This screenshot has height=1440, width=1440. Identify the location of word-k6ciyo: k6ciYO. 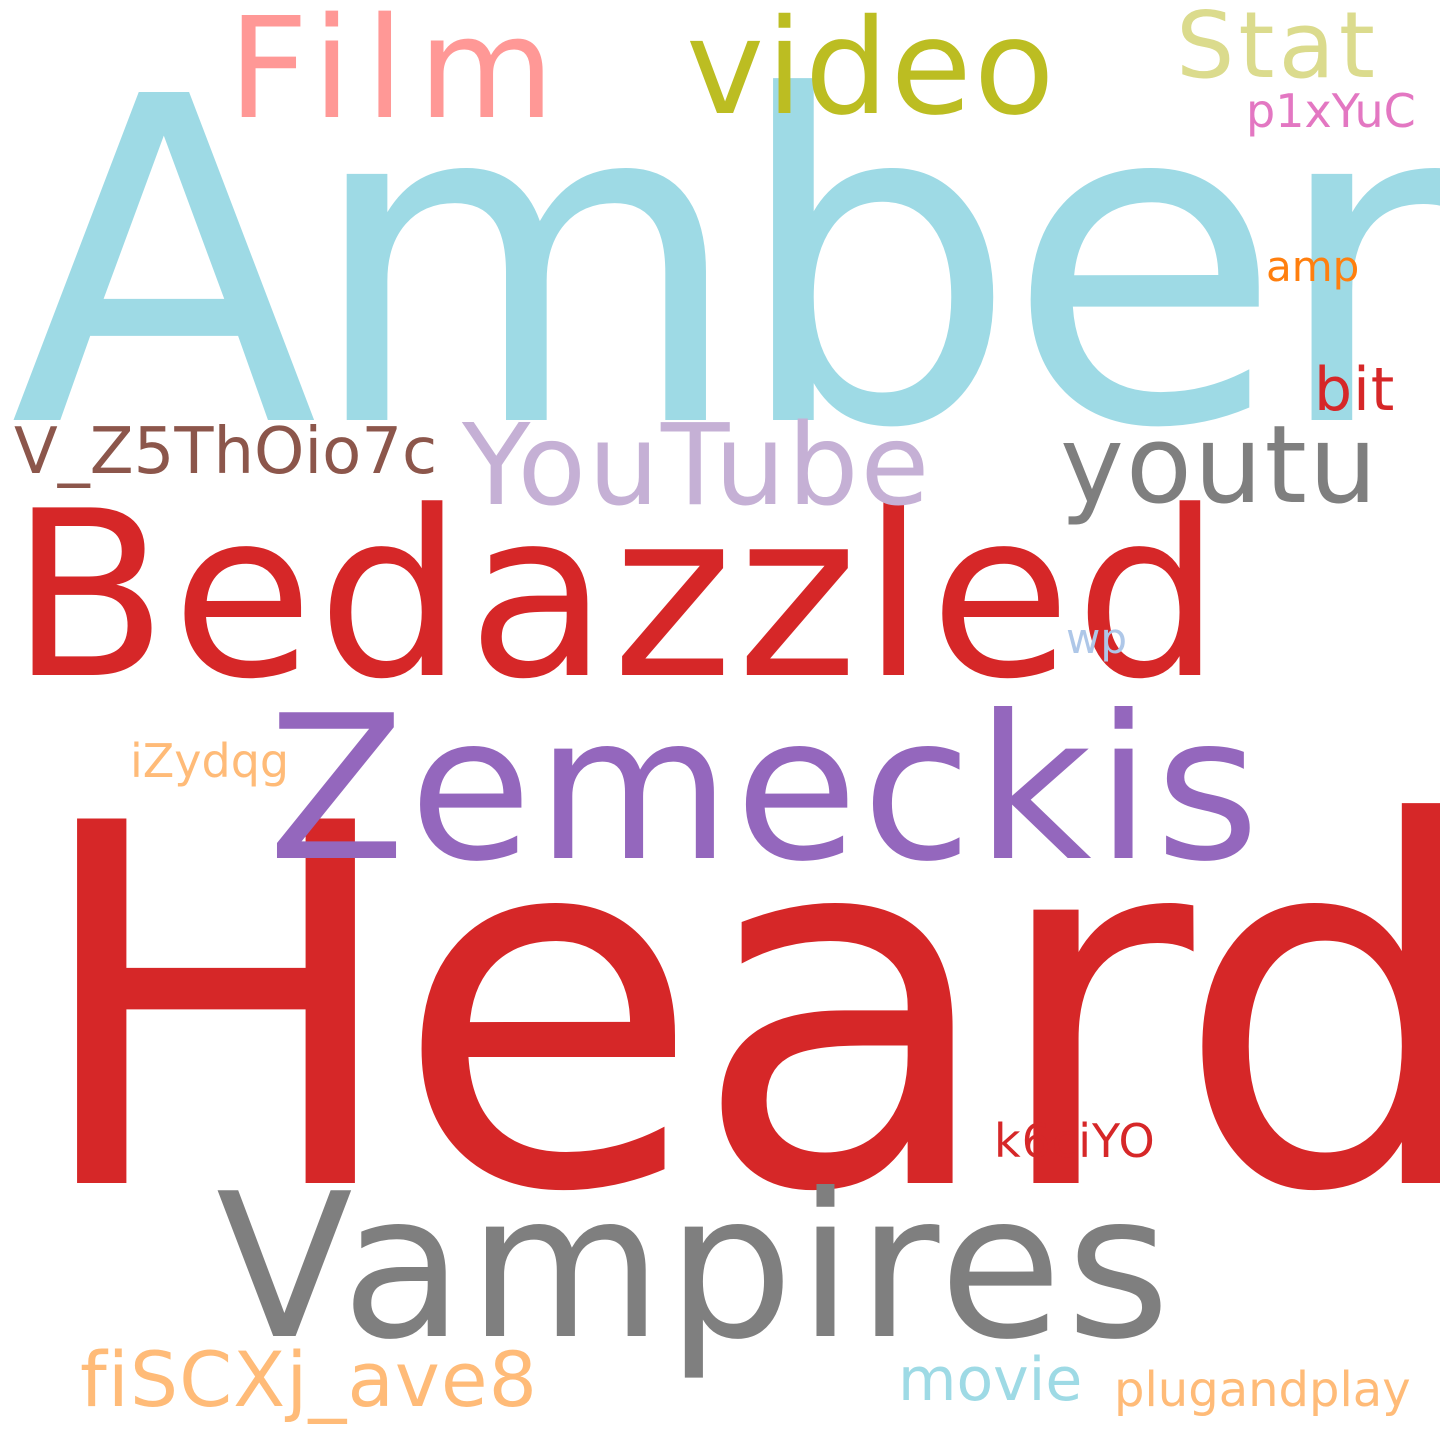
(1075, 1141).